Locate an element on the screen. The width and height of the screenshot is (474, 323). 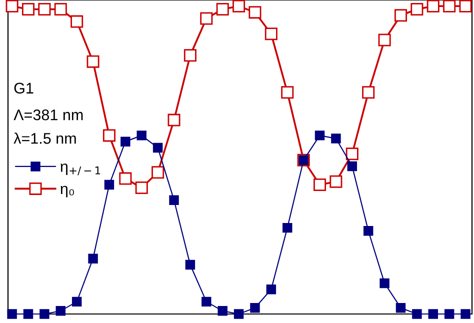
annotation: Λ=381 nm is located at coordinates (48, 114).